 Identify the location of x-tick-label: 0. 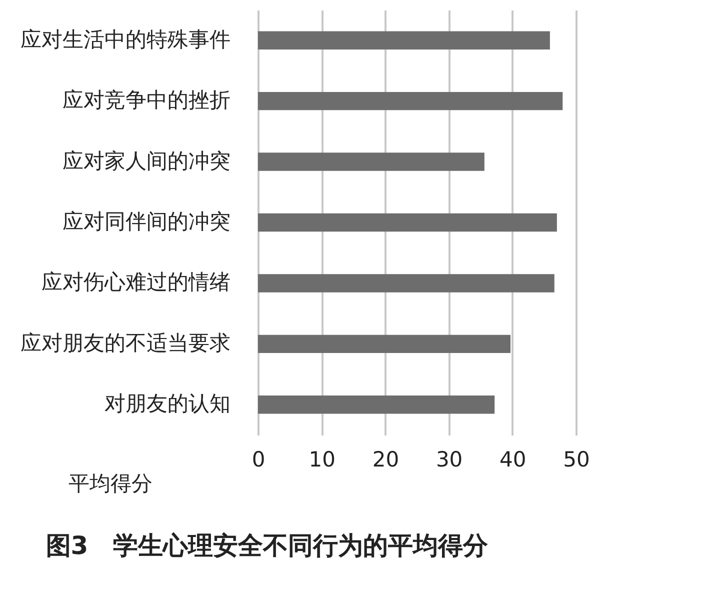
(259, 460).